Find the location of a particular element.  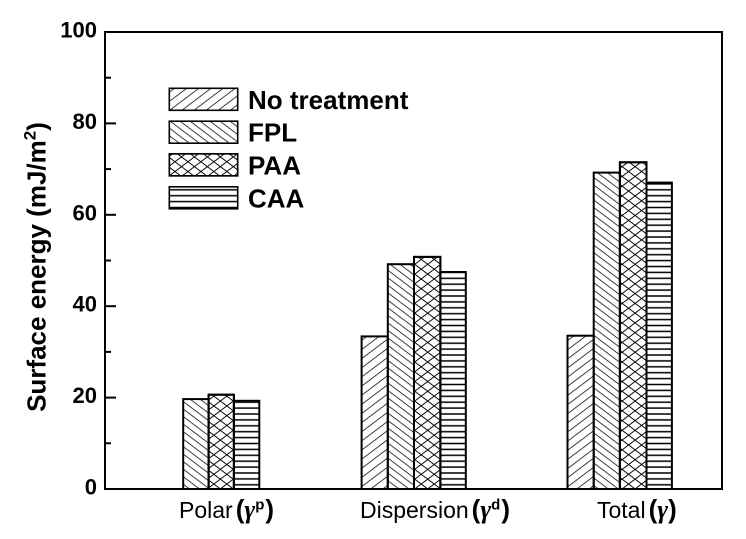

svg-text: PAA is located at coordinates (274, 165).